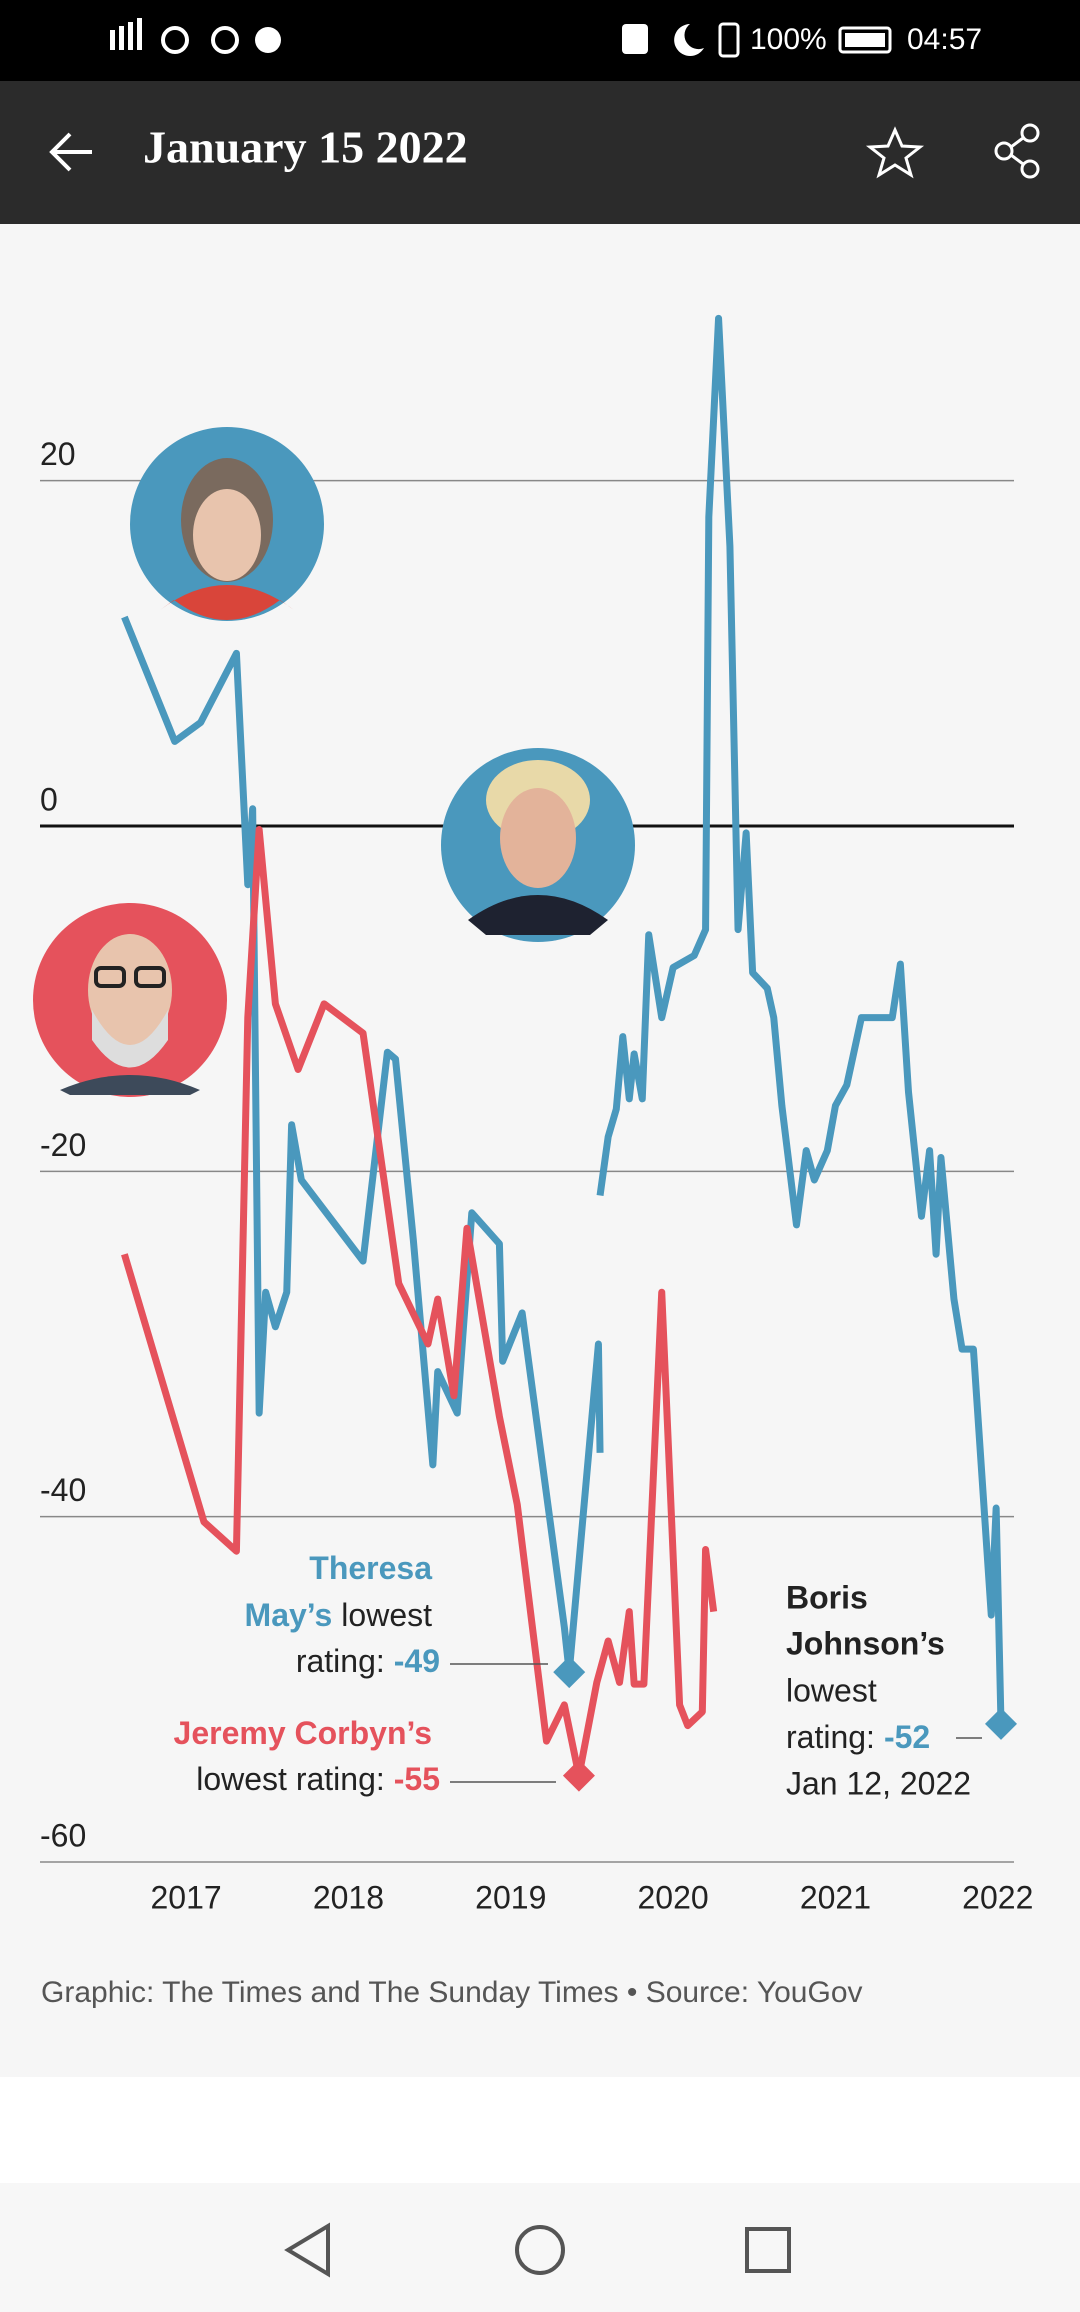 Image resolution: width=1080 pixels, height=2312 pixels. I want to click on nav-home, so click(540, 2250).